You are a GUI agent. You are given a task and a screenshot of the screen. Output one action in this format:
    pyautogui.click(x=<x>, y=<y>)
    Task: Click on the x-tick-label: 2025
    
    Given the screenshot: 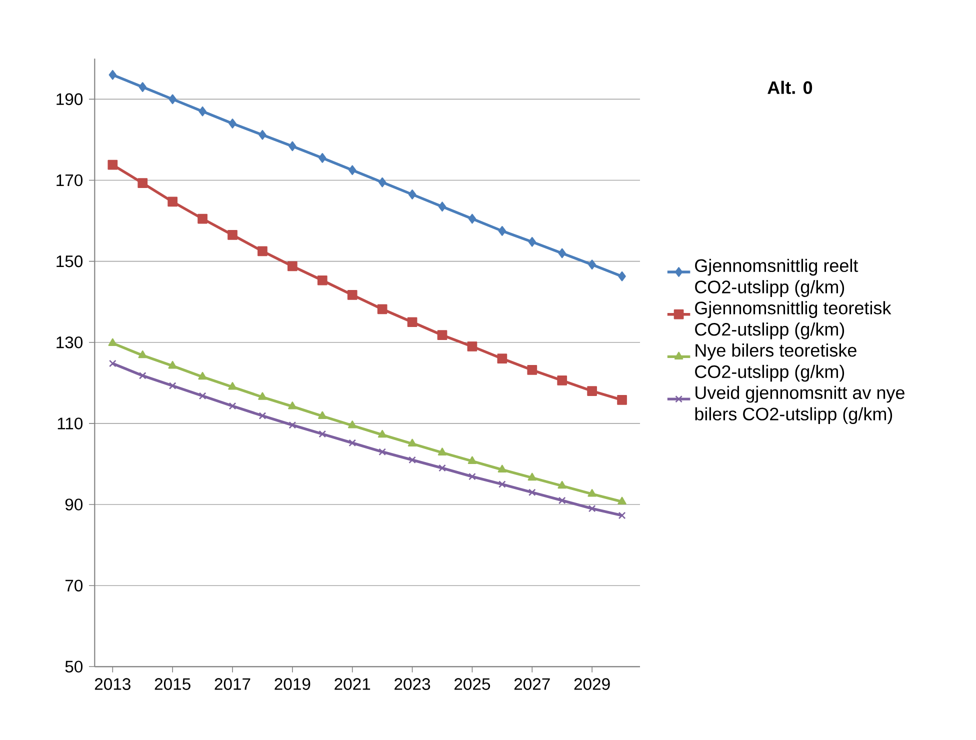 What is the action you would take?
    pyautogui.click(x=472, y=684)
    